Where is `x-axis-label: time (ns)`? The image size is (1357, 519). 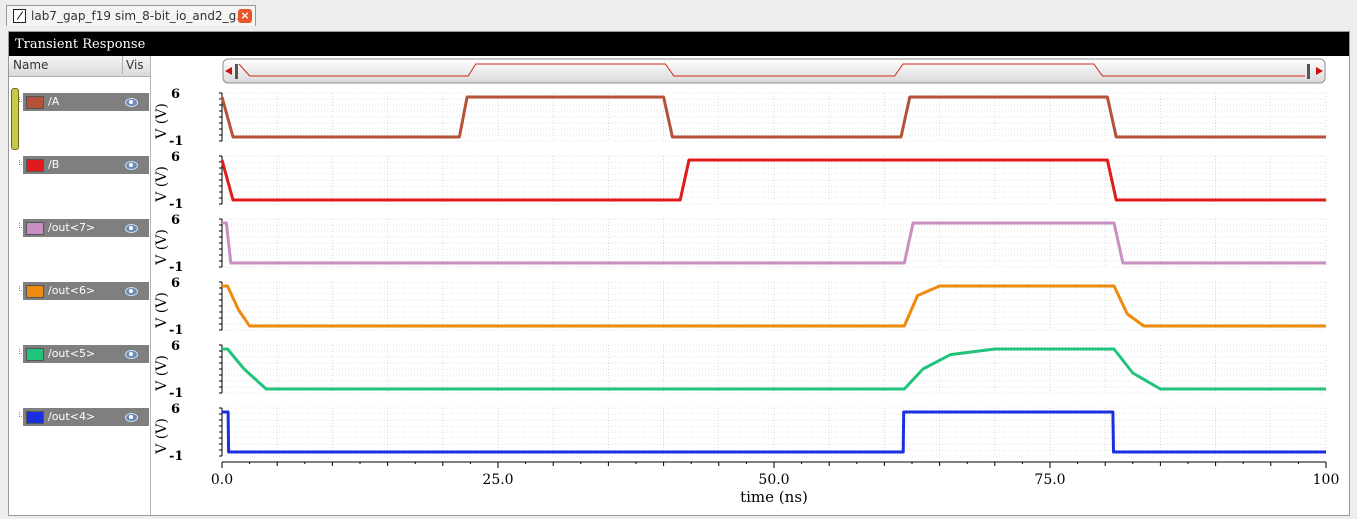 x-axis-label: time (ns) is located at coordinates (774, 497).